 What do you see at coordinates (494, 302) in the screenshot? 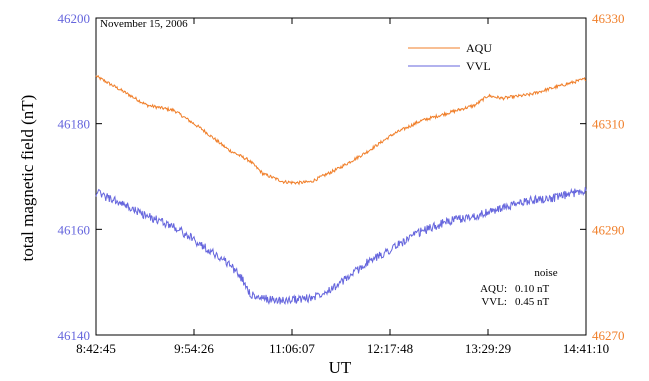
I see `noise-label-vvl: VVL:` at bounding box center [494, 302].